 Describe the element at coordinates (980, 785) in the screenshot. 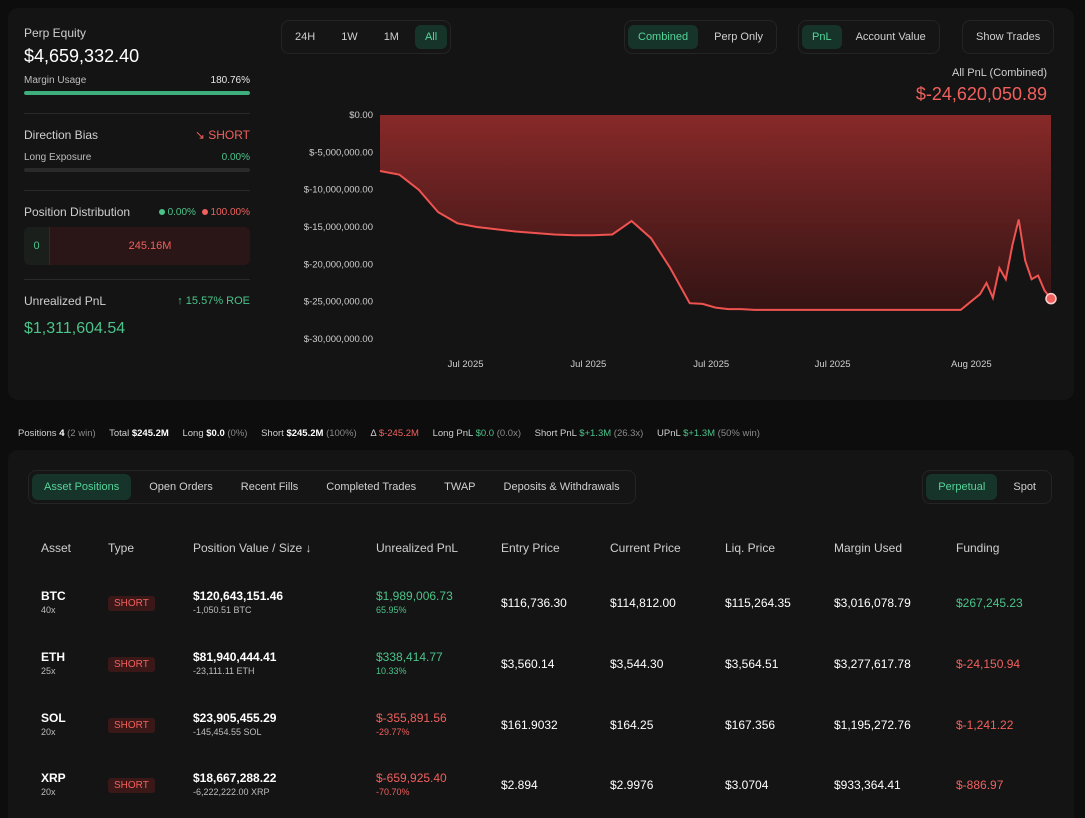

I see `funding: $-886.97` at that location.